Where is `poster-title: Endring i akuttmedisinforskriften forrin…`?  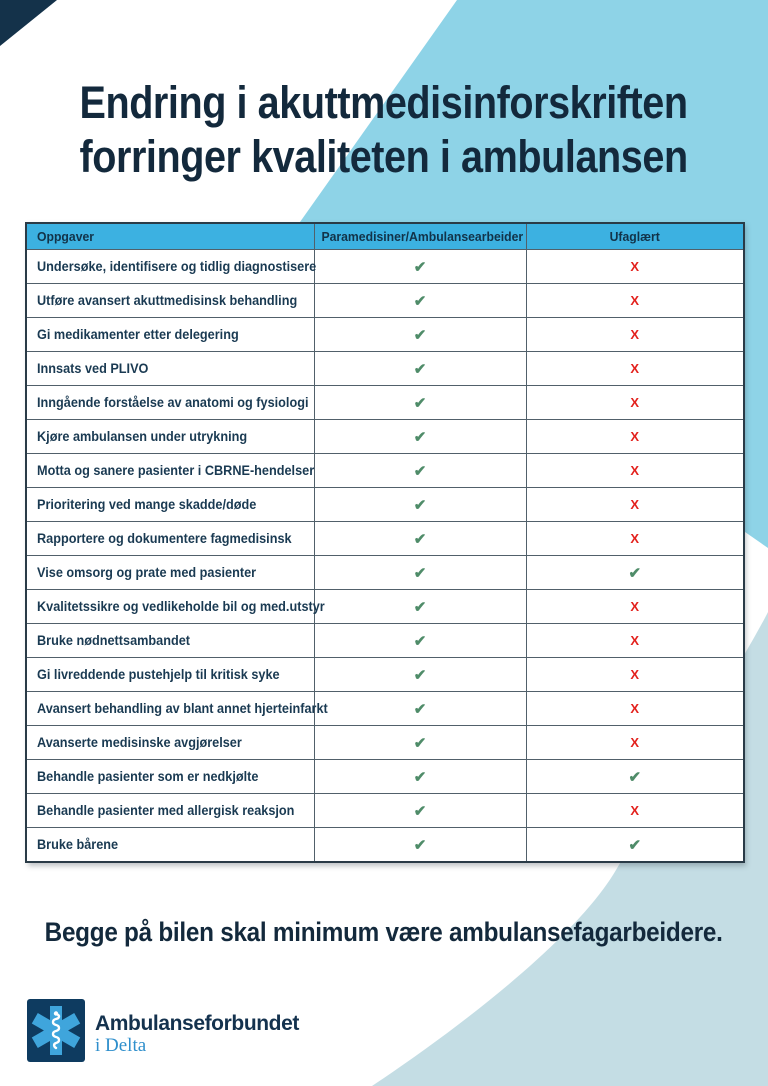 poster-title: Endring i akuttmedisinforskriften forrin… is located at coordinates (384, 130).